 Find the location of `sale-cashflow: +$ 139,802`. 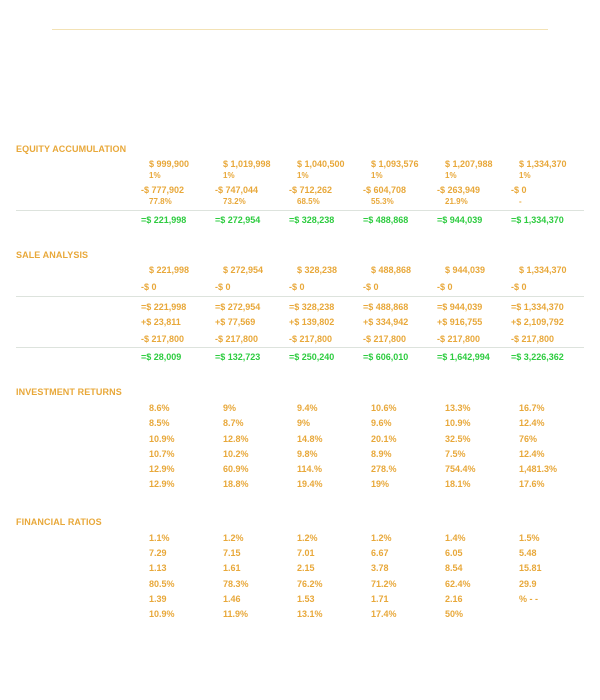

sale-cashflow: +$ 139,802 is located at coordinates (312, 322).